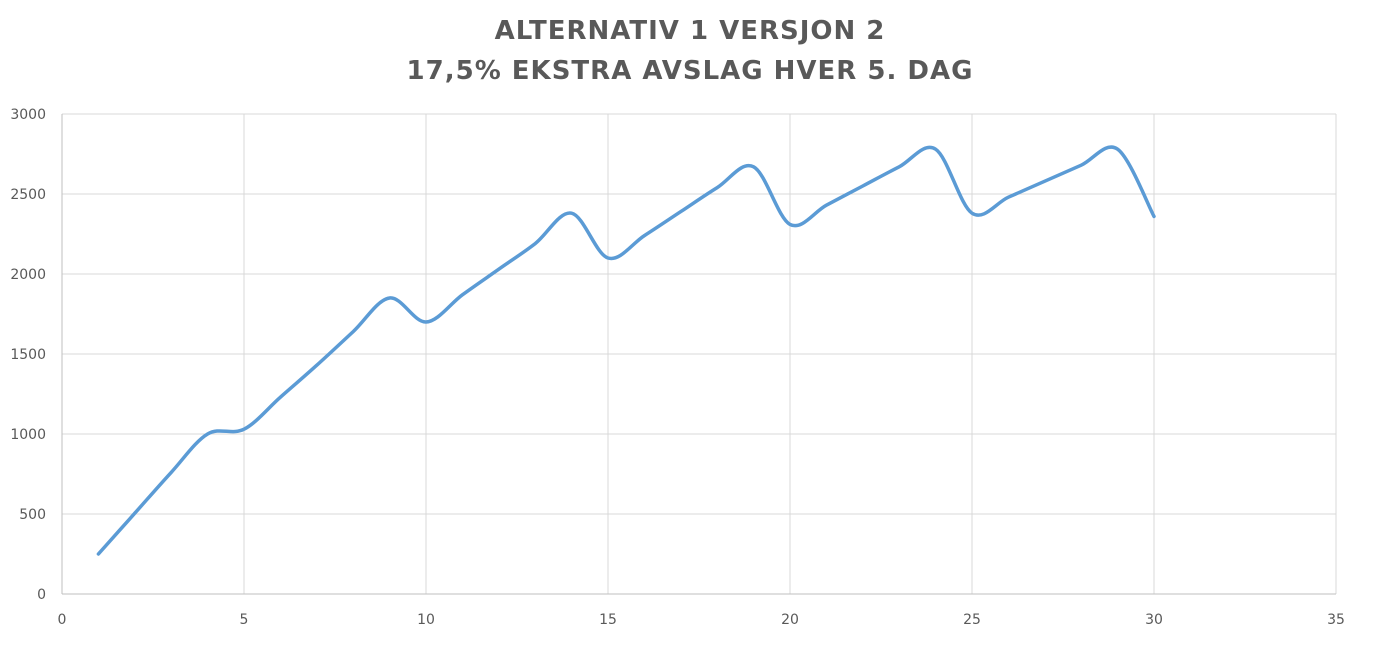  What do you see at coordinates (972, 620) in the screenshot?
I see `x-tick-label: 25` at bounding box center [972, 620].